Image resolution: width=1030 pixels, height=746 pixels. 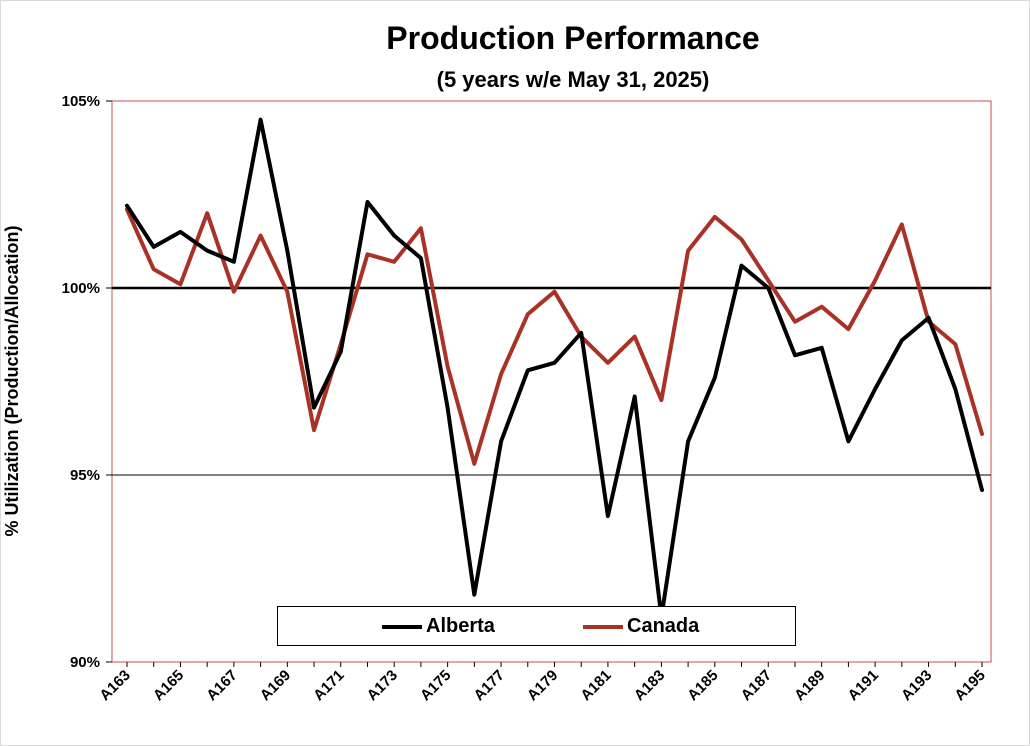 I want to click on y-tick-label: 105%, so click(x=81, y=101).